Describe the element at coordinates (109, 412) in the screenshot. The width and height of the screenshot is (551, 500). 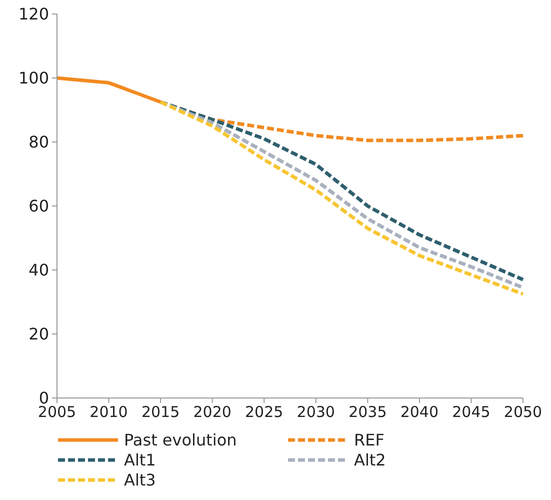
I see `x-tick-label: 2010` at that location.